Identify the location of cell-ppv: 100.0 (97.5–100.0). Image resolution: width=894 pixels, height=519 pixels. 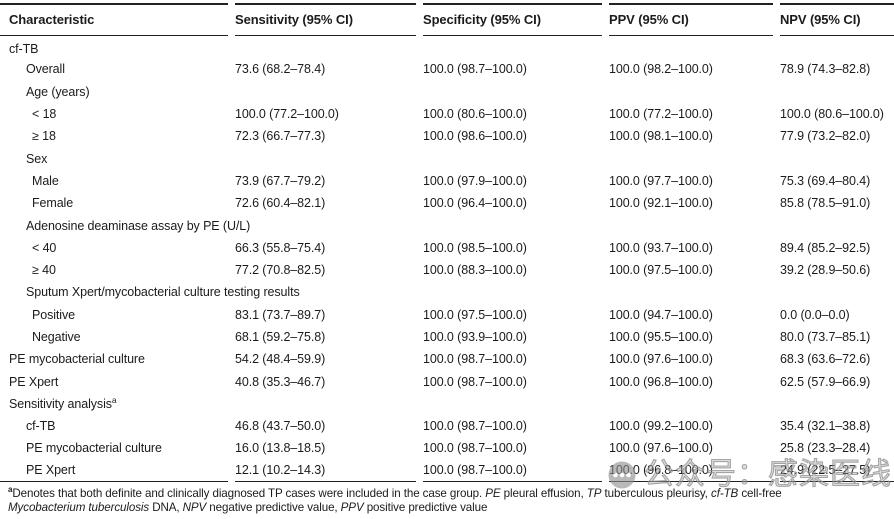
(661, 270).